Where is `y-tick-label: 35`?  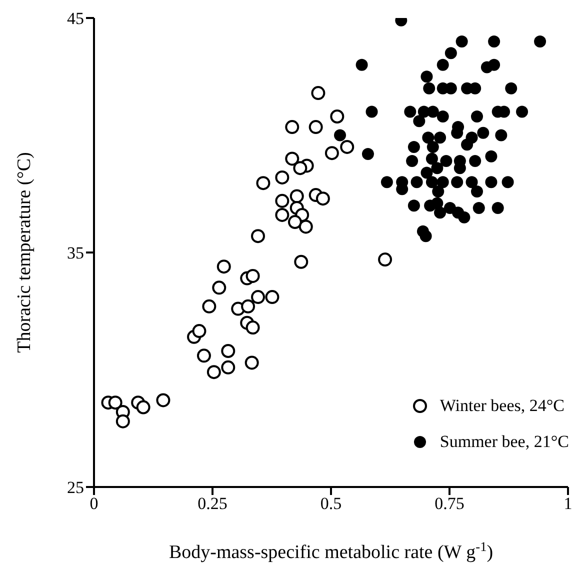
y-tick-label: 35 is located at coordinates (75, 253).